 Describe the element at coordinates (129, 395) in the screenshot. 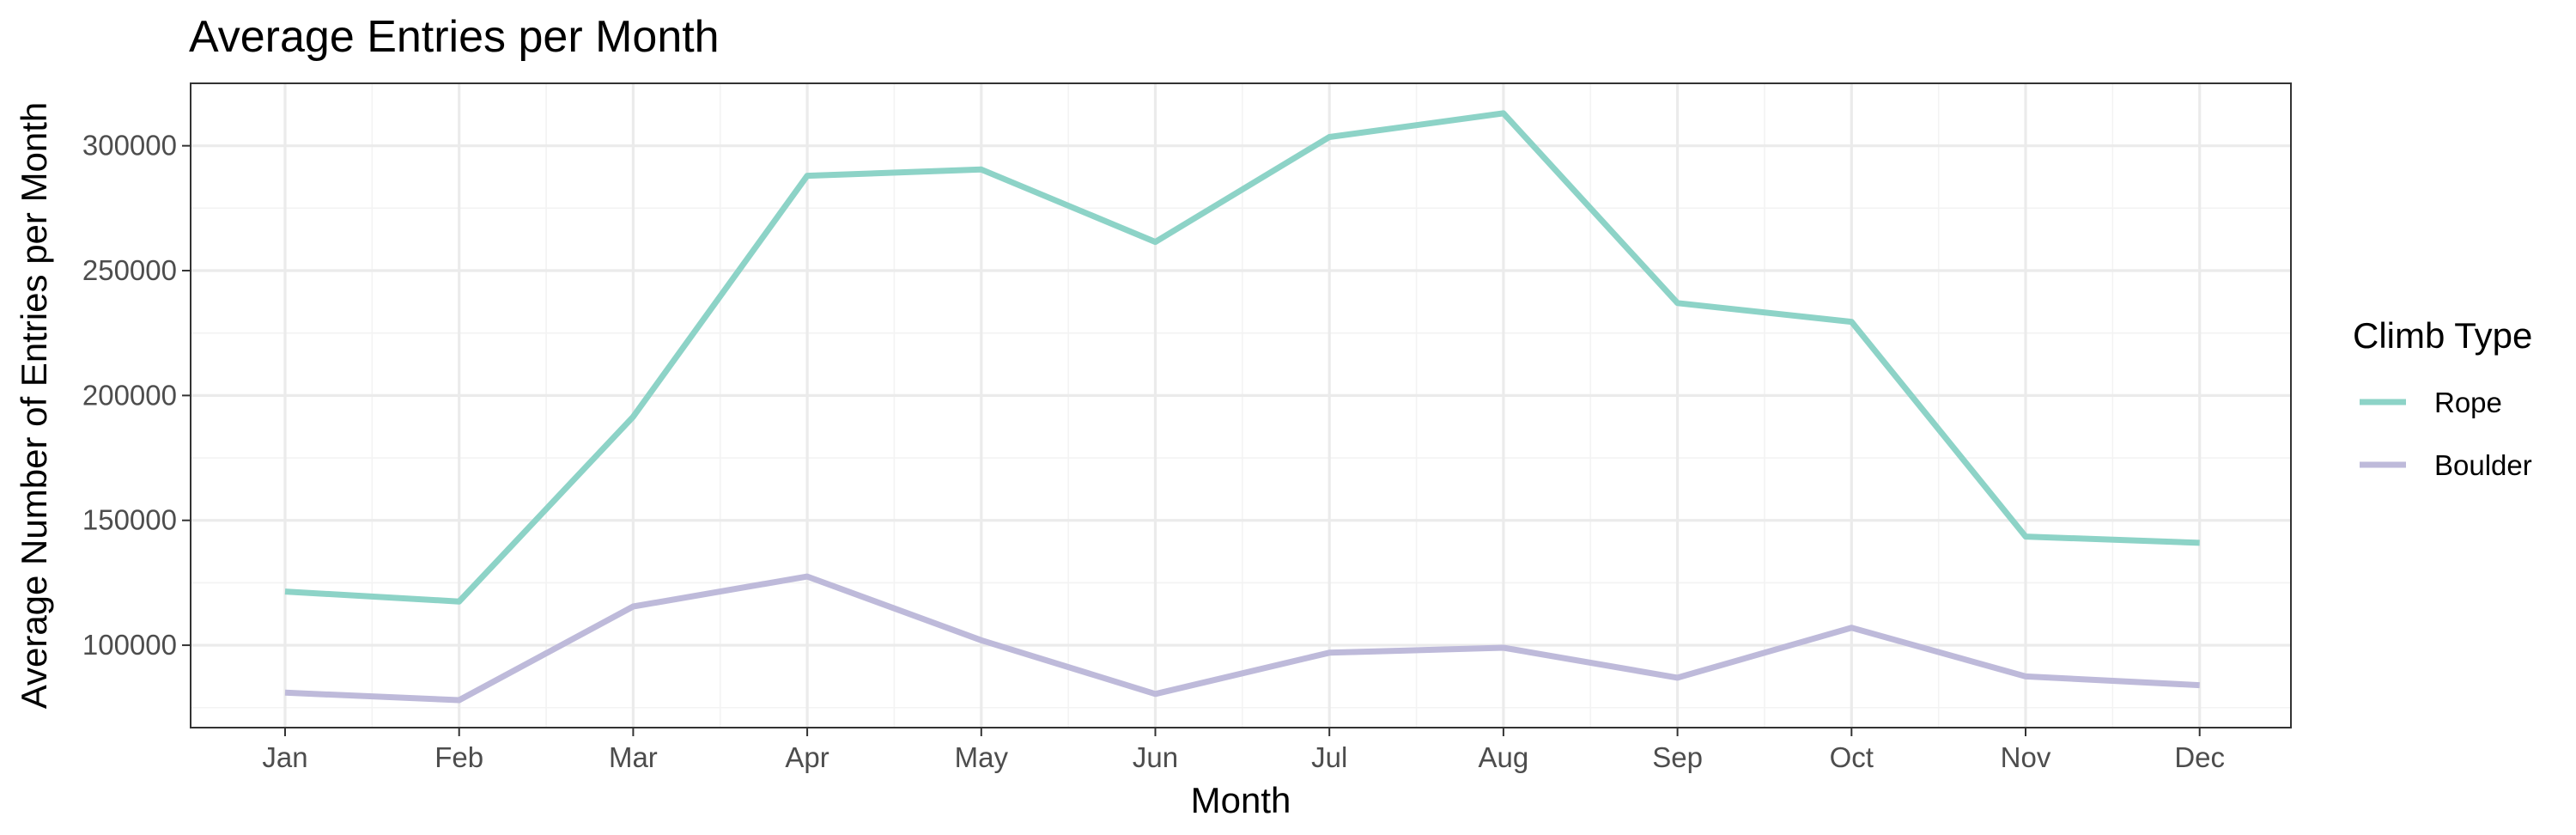

I see `y-tick-label: 200000` at that location.